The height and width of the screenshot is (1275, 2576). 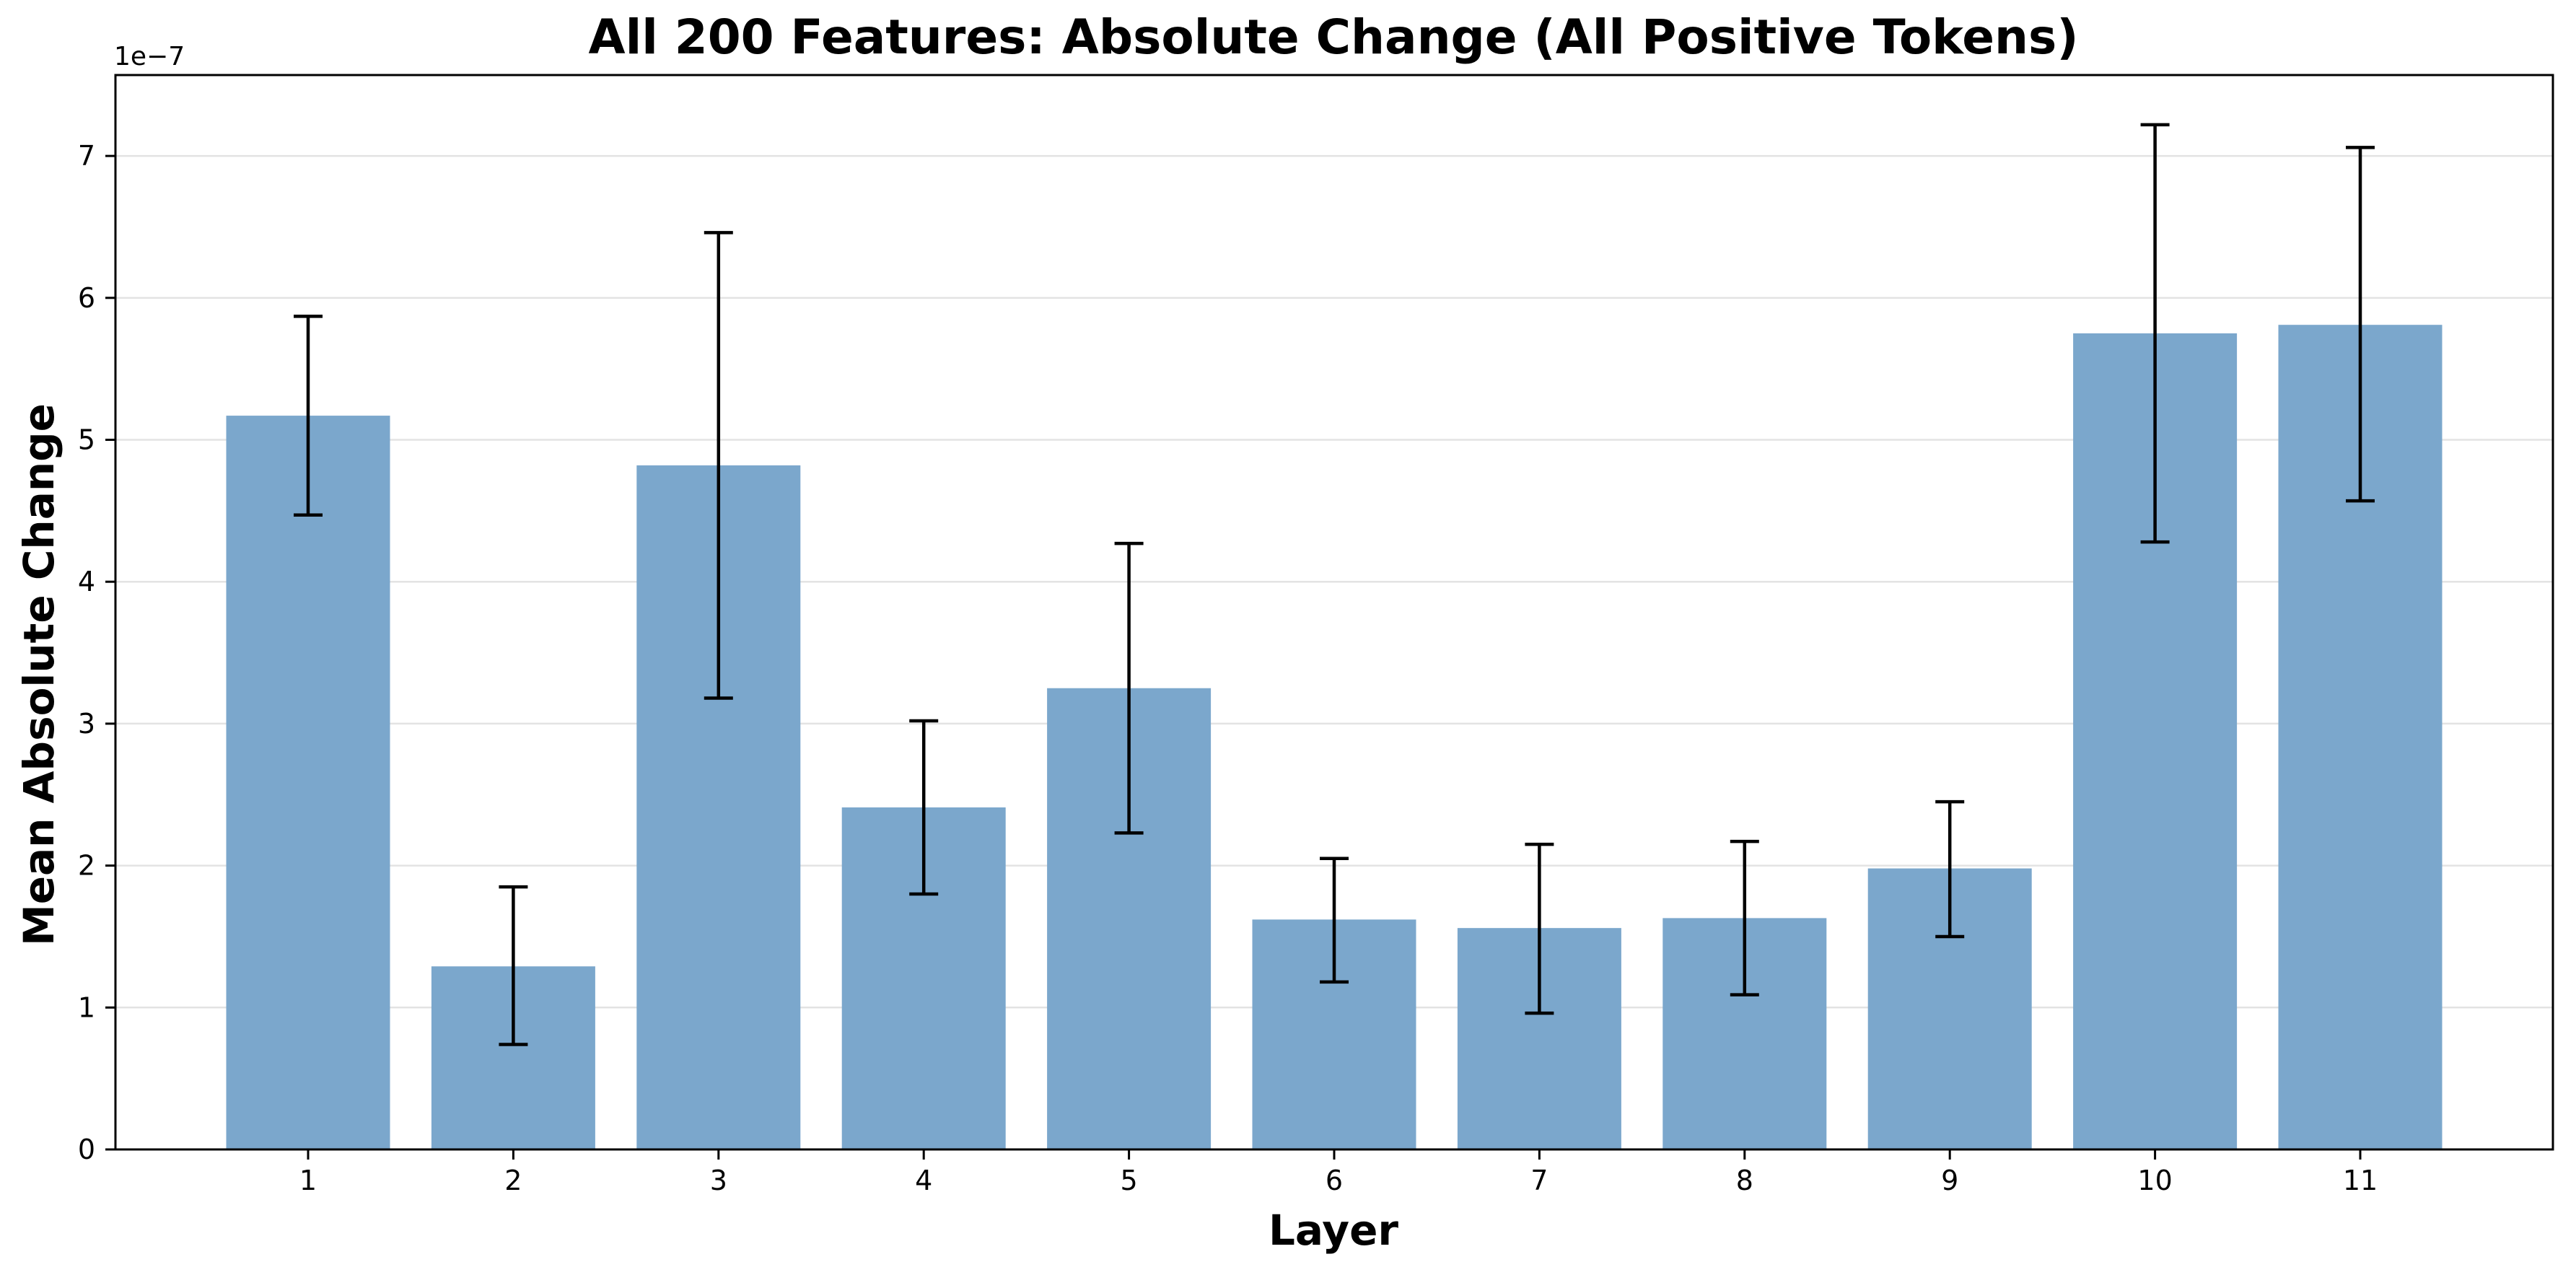 I want to click on x-tick-label: 10, so click(x=2154, y=1181).